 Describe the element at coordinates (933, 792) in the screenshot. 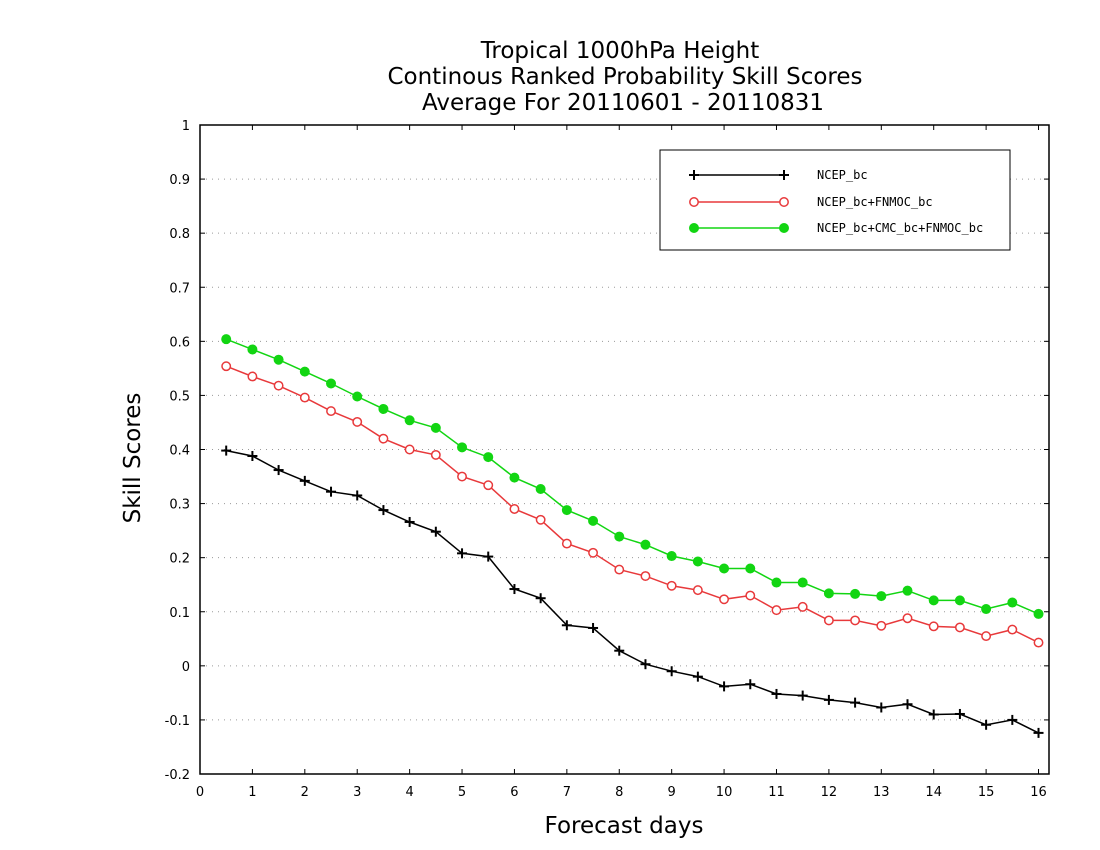

I see `x-tick-label: 14` at that location.